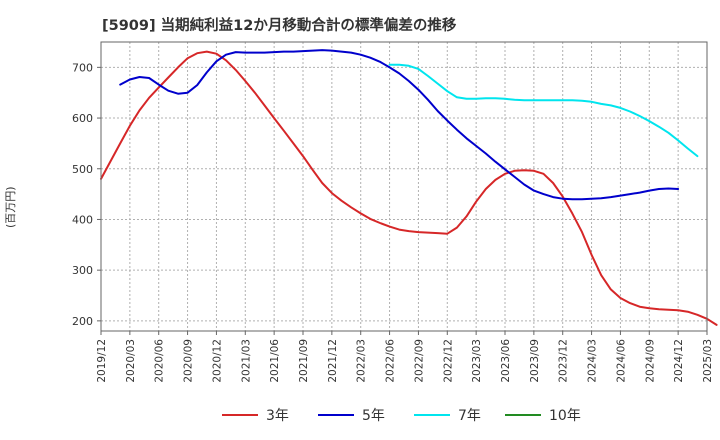  What do you see at coordinates (477, 361) in the screenshot?
I see `x-tick-label: 2023/03` at bounding box center [477, 361].